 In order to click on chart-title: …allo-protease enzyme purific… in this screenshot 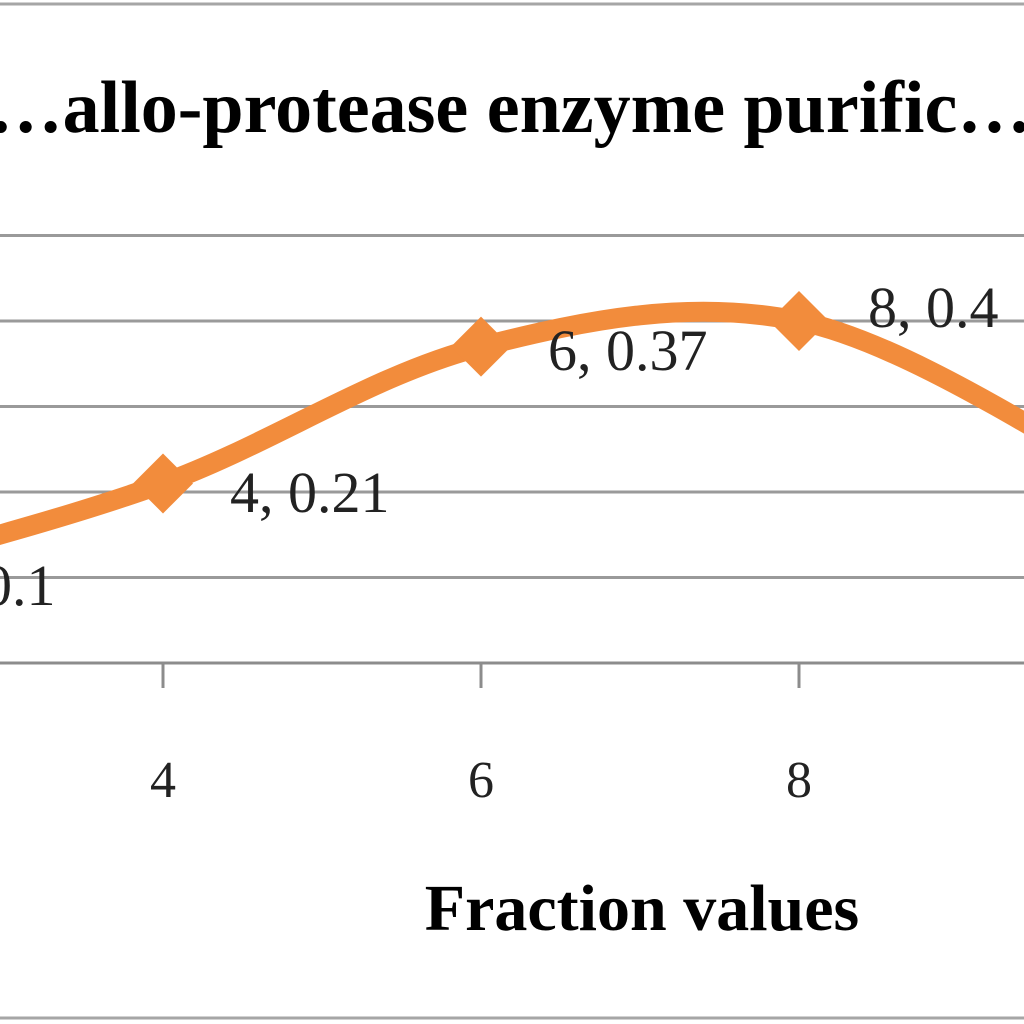, I will do `click(512, 108)`.